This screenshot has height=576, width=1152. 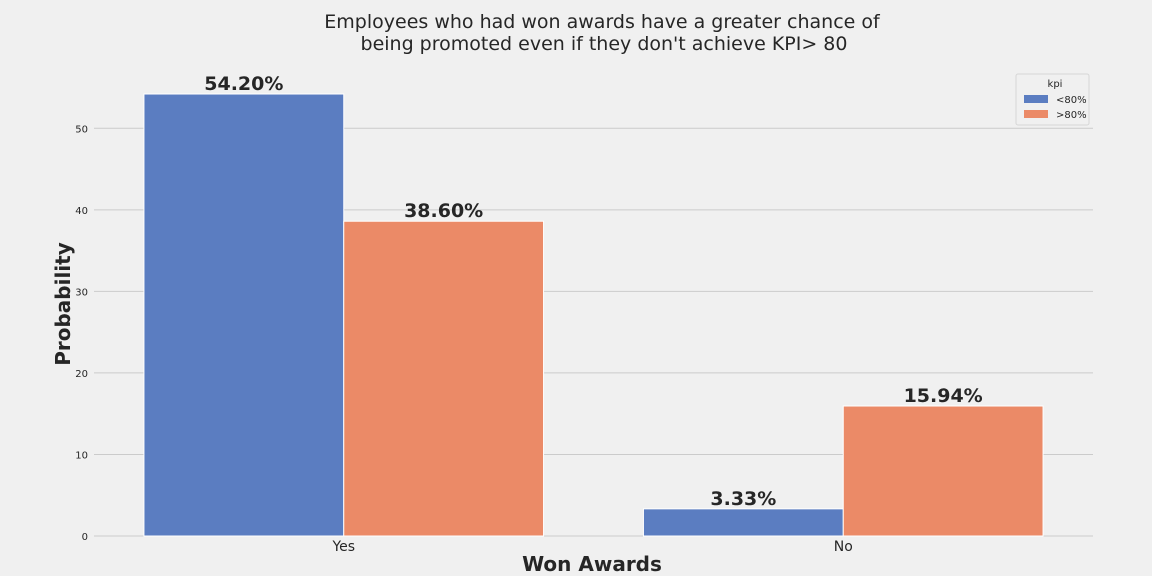 I want to click on y-tick-label: 40, so click(x=81, y=211).